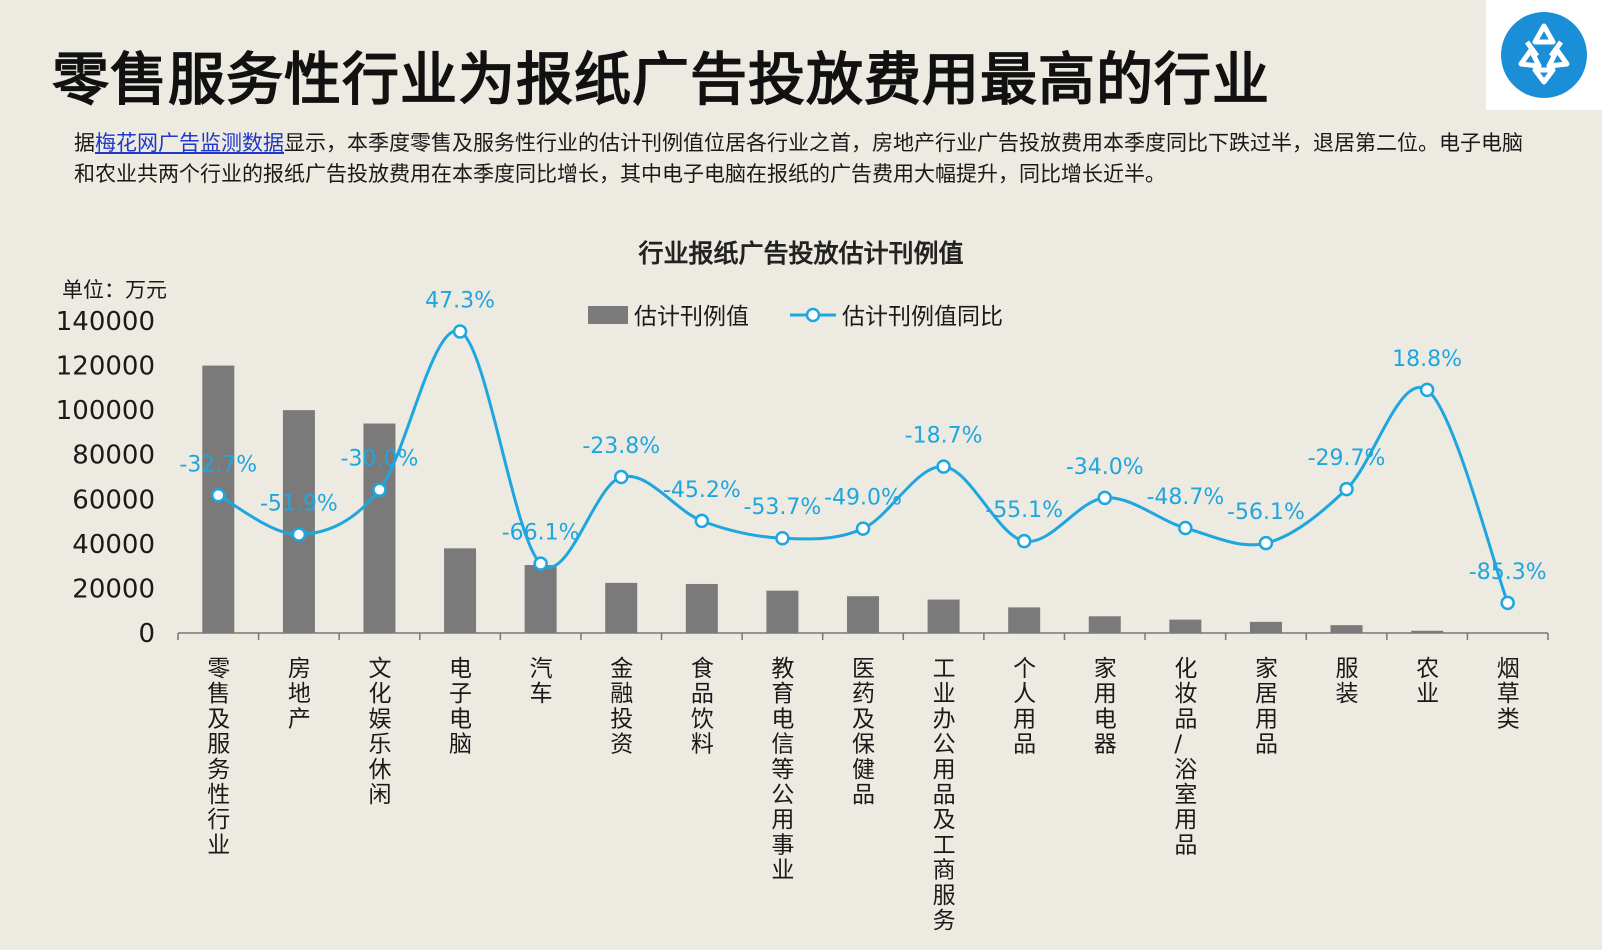 The width and height of the screenshot is (1602, 950). What do you see at coordinates (1347, 681) in the screenshot?
I see `x-tick-label: 服装` at bounding box center [1347, 681].